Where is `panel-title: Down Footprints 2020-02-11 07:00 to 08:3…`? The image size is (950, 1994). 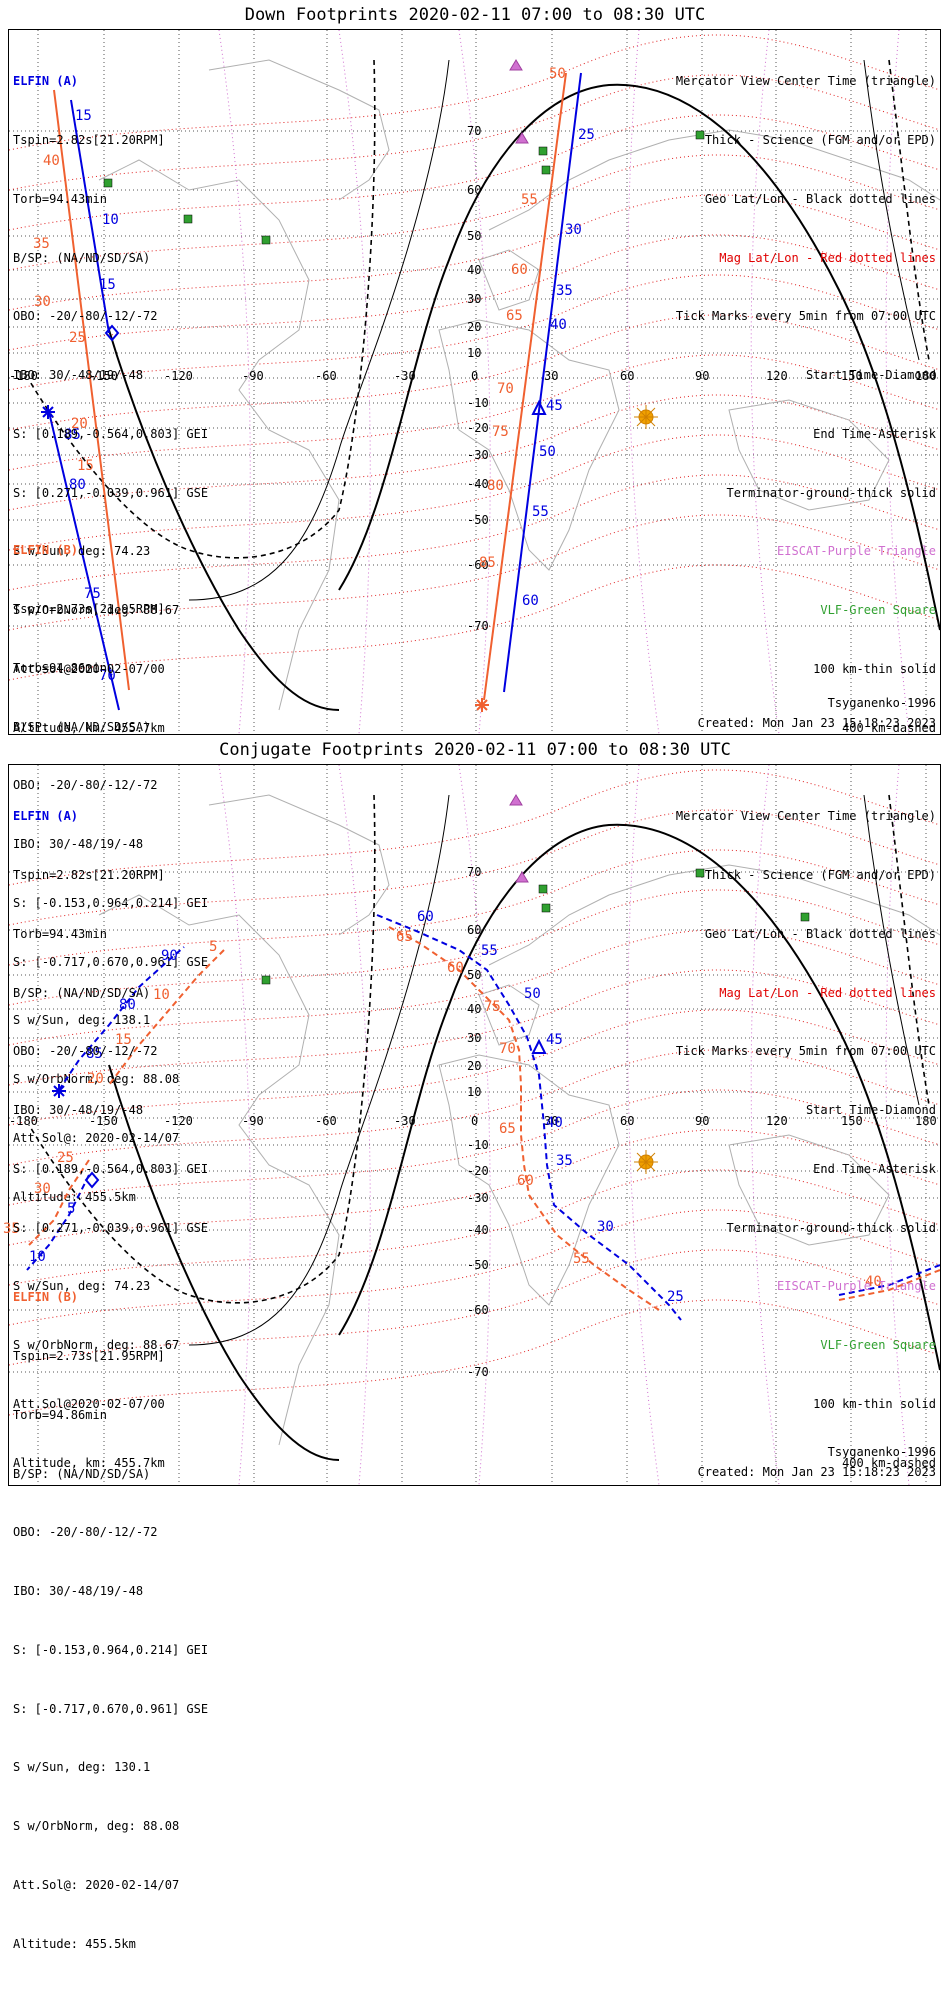 panel-title: Down Footprints 2020-02-11 07:00 to 08:3… is located at coordinates (475, 15).